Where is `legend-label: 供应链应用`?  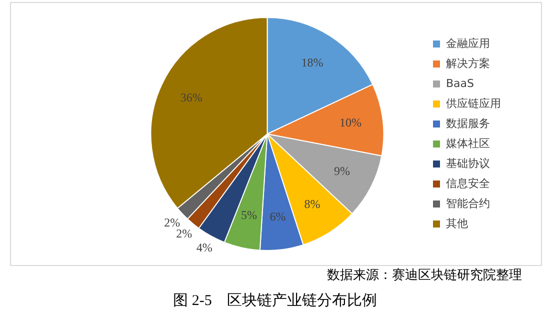
legend-label: 供应链应用 is located at coordinates (473, 103).